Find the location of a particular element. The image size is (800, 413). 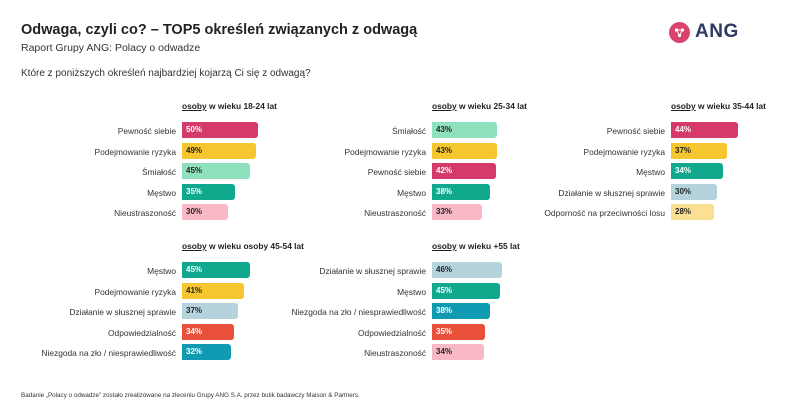

bar: 28% is located at coordinates (692, 212).